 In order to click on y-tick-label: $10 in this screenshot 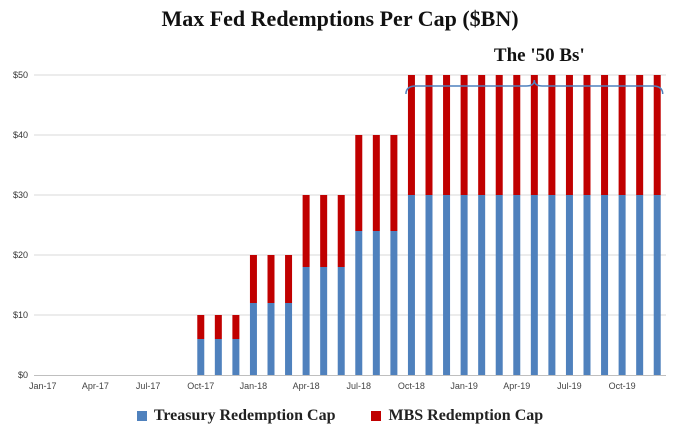, I will do `click(20, 315)`.